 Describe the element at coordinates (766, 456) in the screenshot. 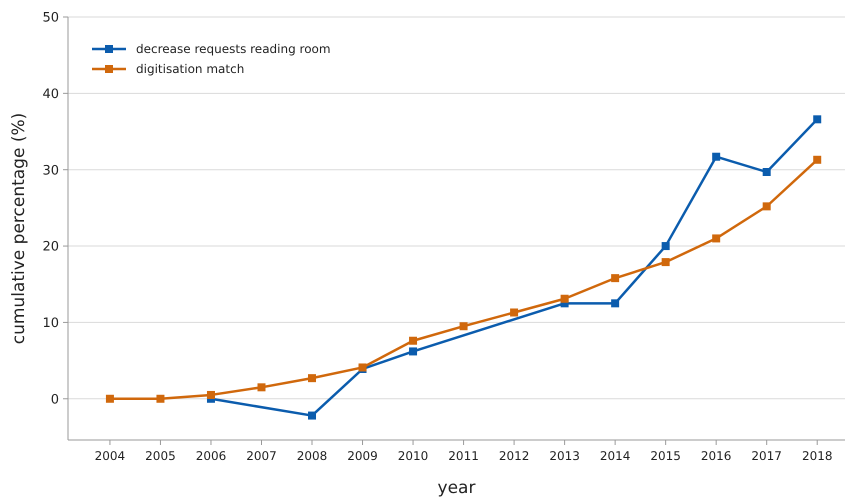

I see `x-tick-label: 2017` at that location.